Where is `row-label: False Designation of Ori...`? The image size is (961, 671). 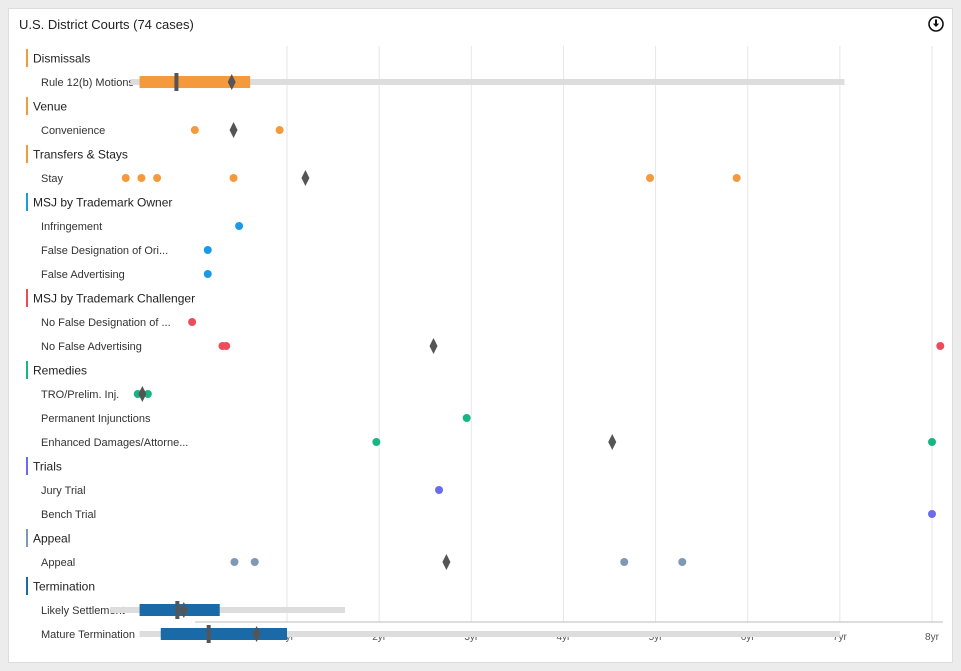
row-label: False Designation of Ori... is located at coordinates (104, 251).